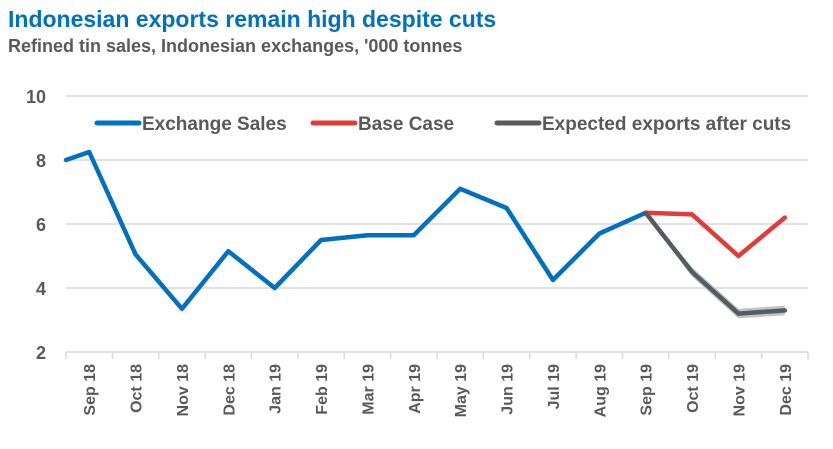 Image resolution: width=833 pixels, height=449 pixels. I want to click on x-tick-label: Oct 19, so click(693, 388).